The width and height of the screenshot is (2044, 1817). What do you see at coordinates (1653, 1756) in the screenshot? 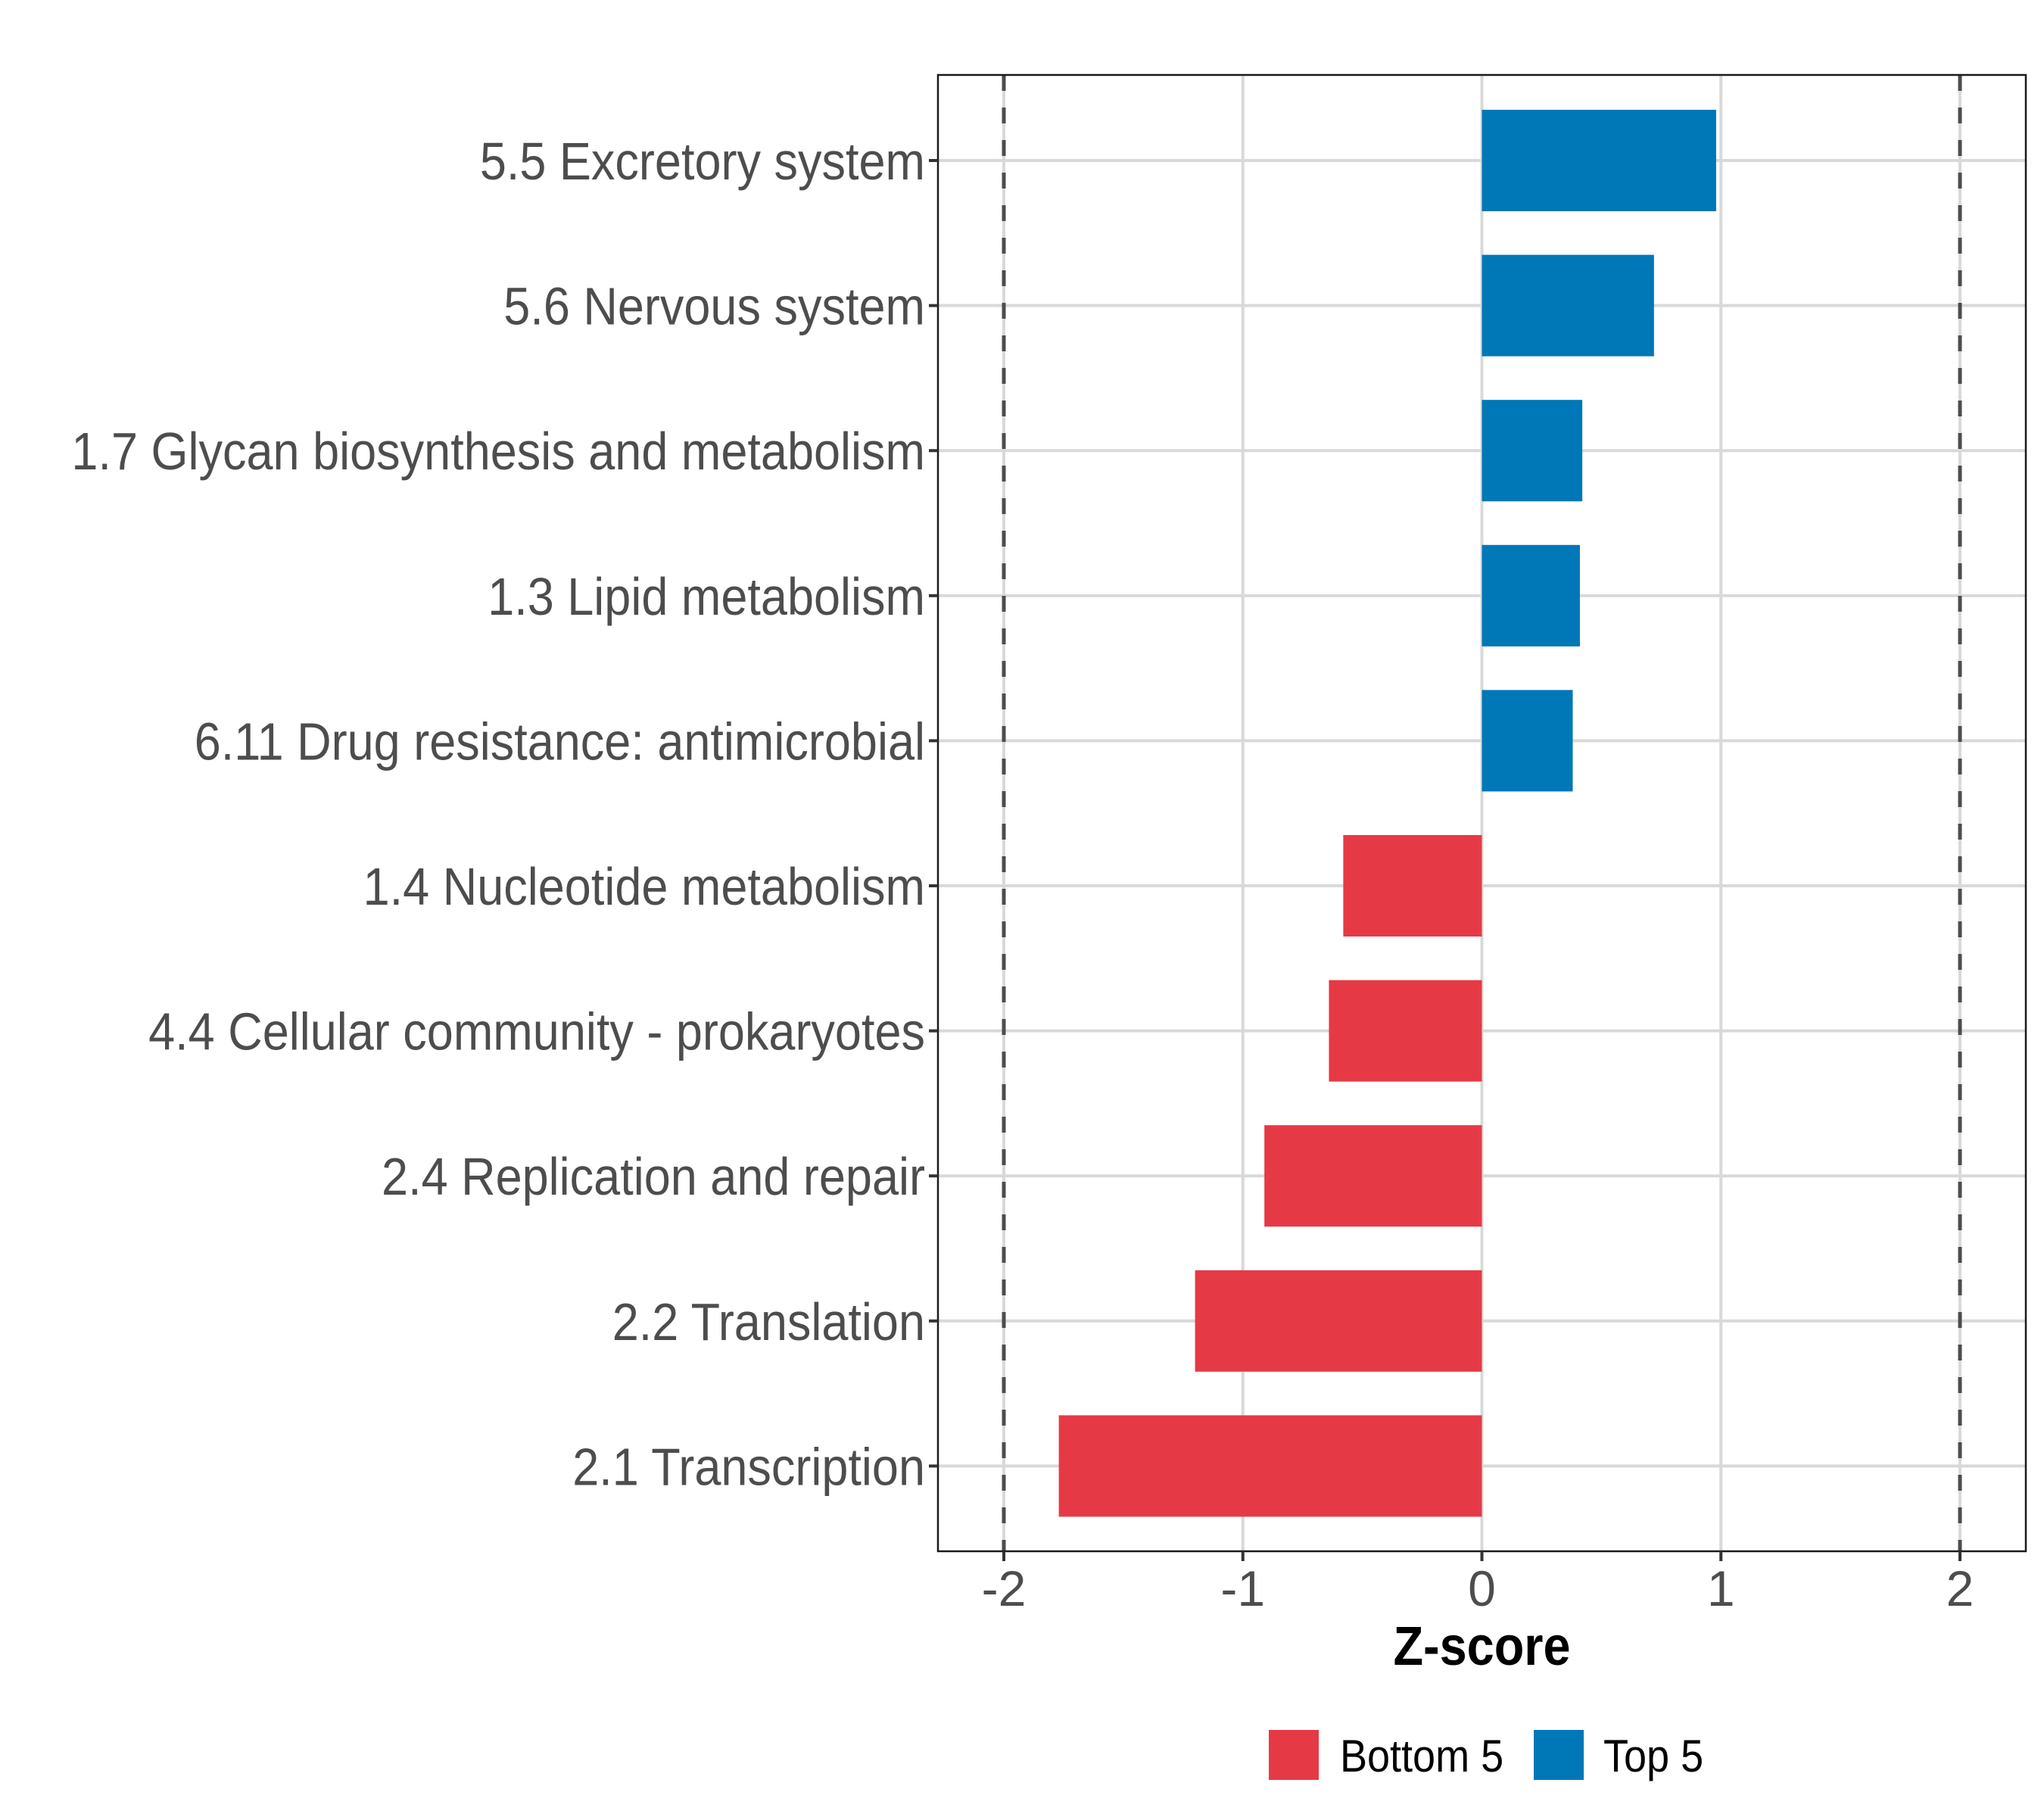
I see `legend-label-top-5: Top 5` at bounding box center [1653, 1756].